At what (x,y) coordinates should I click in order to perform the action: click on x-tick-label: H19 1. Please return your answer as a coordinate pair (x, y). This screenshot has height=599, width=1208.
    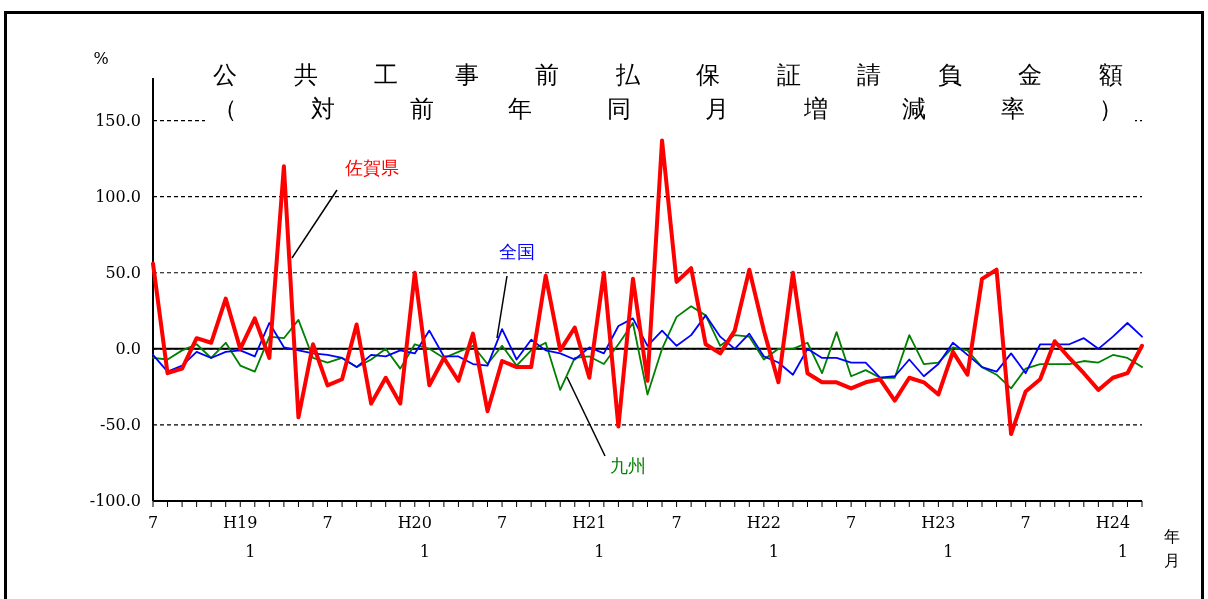
    Looking at the image, I should click on (240, 537).